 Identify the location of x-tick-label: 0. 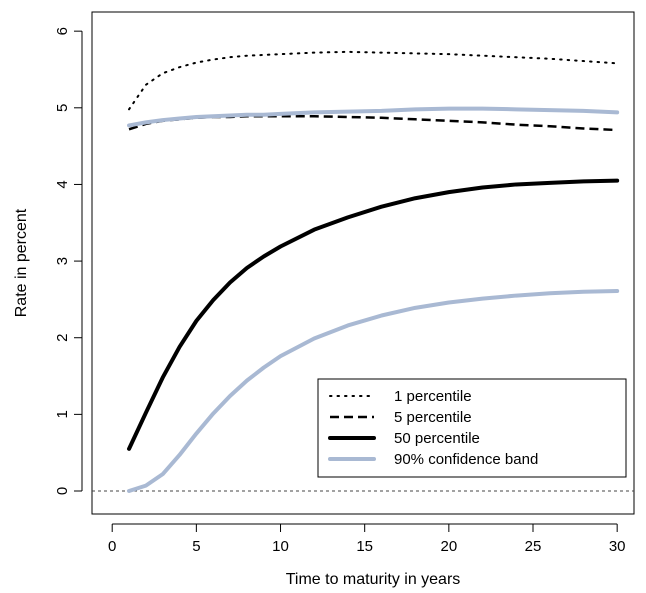
(112, 546).